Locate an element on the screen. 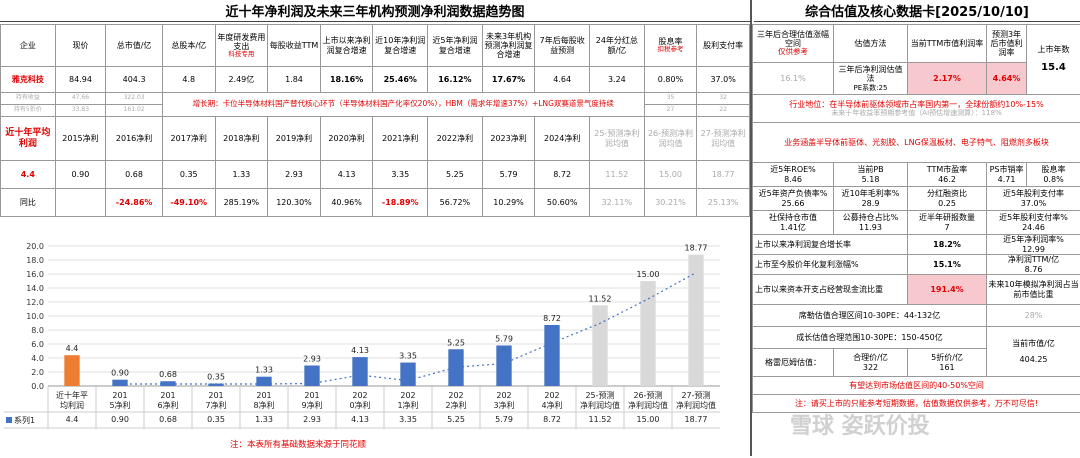 The width and height of the screenshot is (1080, 458). m2-label: 分红融资比 is located at coordinates (947, 193).